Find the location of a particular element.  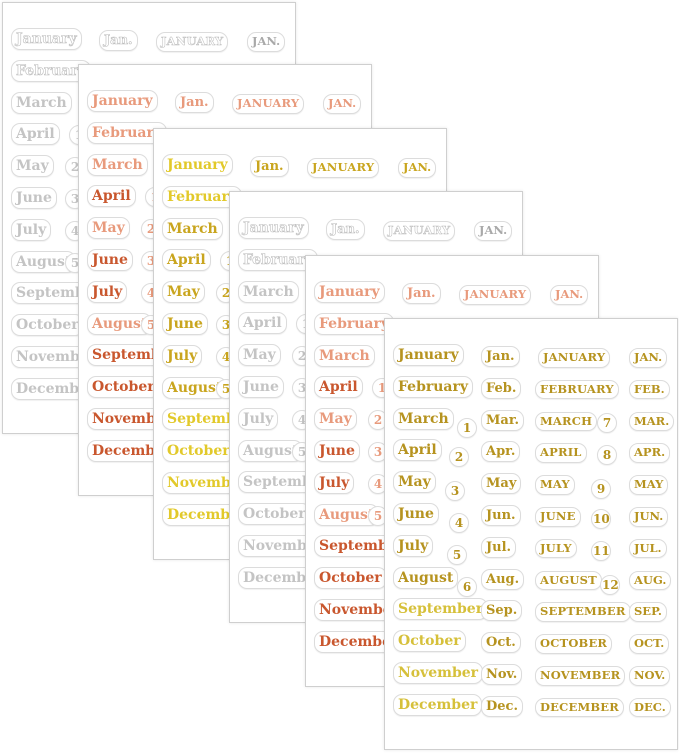

month-sticker-short-caps: DEC. is located at coordinates (650, 707).